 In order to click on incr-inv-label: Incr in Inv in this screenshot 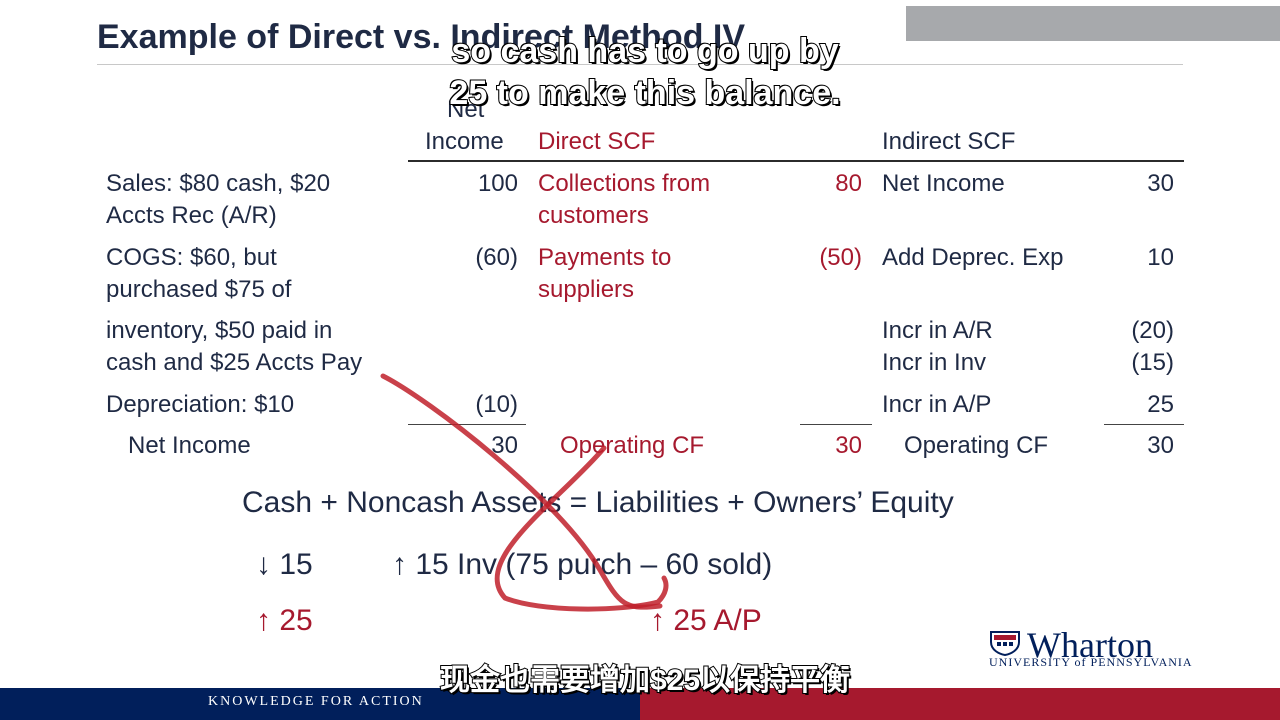, I will do `click(934, 362)`.